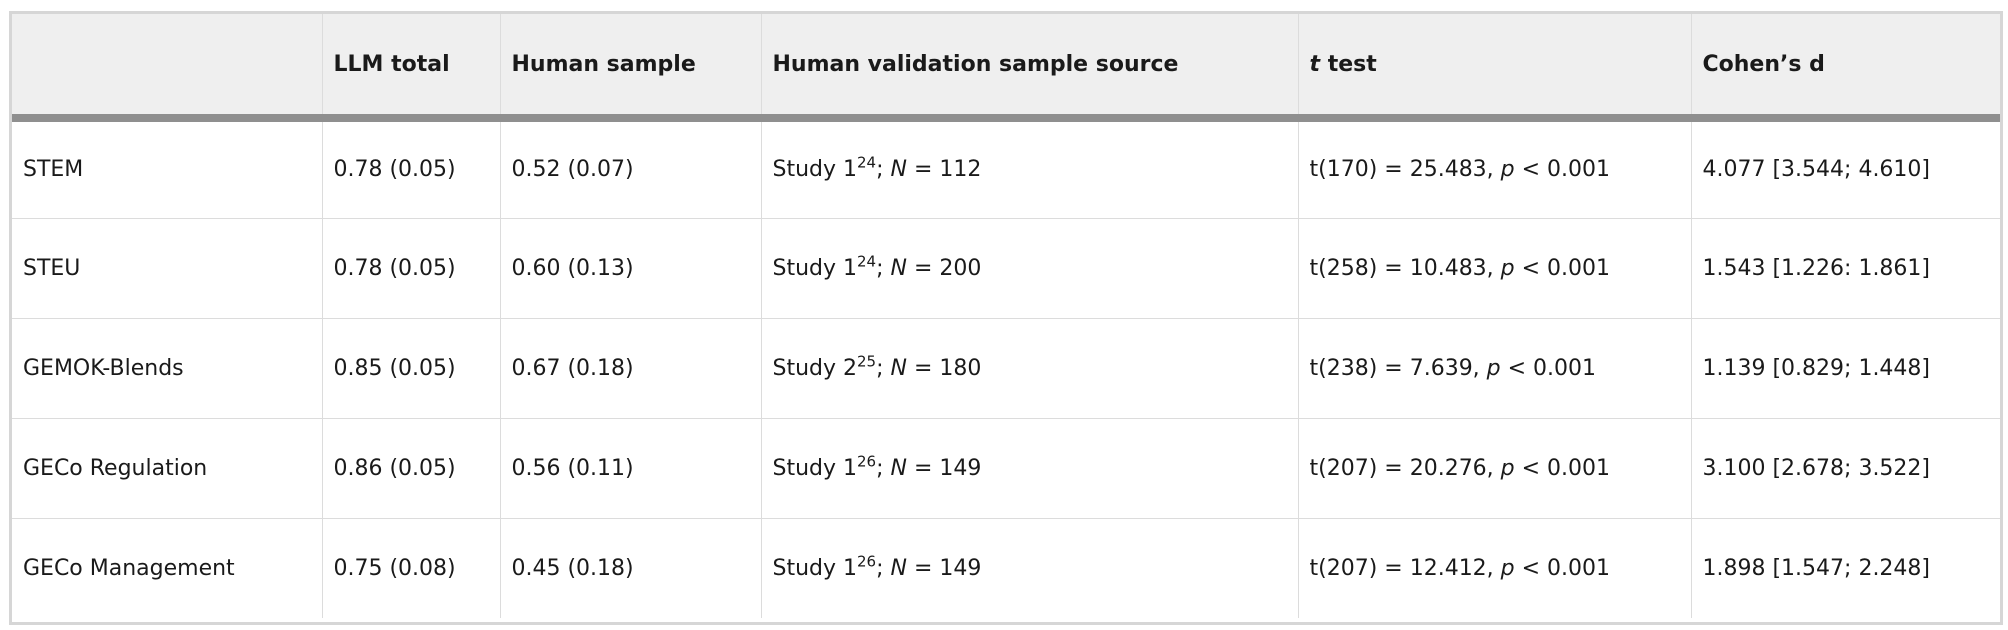 The image size is (2008, 630). What do you see at coordinates (631, 368) in the screenshot?
I see `human-sample-cell: 0.67 (0.18)` at bounding box center [631, 368].